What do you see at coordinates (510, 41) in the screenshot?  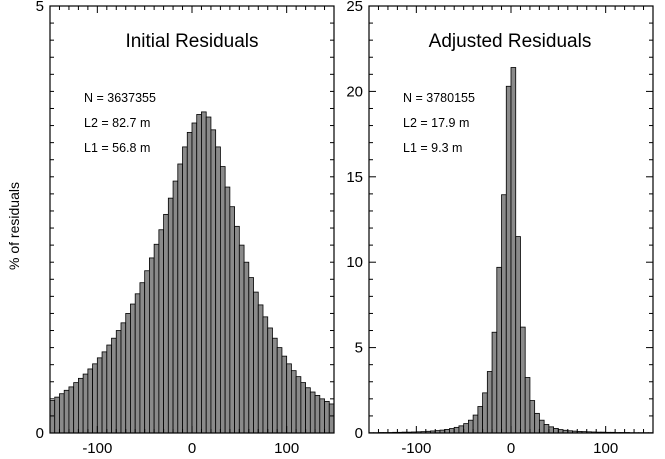 I see `chart-title: Adjusted Residuals` at bounding box center [510, 41].